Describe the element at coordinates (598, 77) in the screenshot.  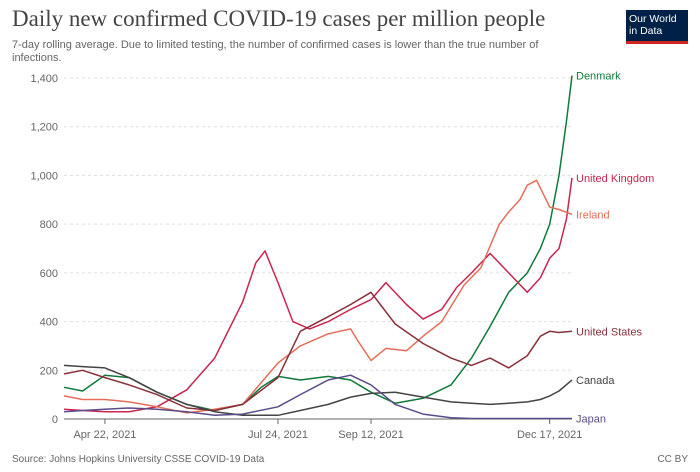
I see `series-label-denmark: Denmark` at that location.